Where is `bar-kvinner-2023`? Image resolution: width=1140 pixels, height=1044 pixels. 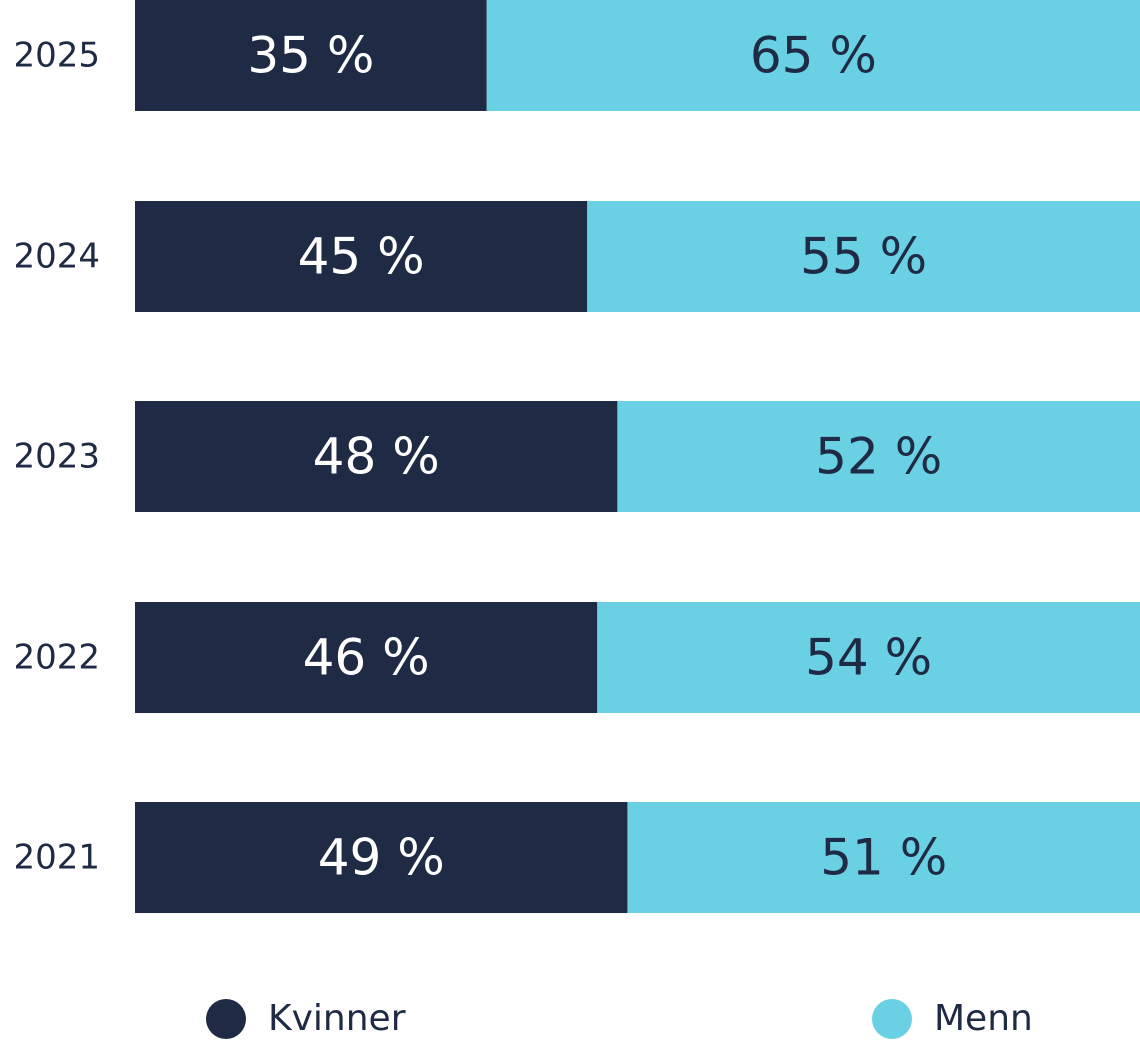
bar-kvinner-2023 is located at coordinates (376, 456).